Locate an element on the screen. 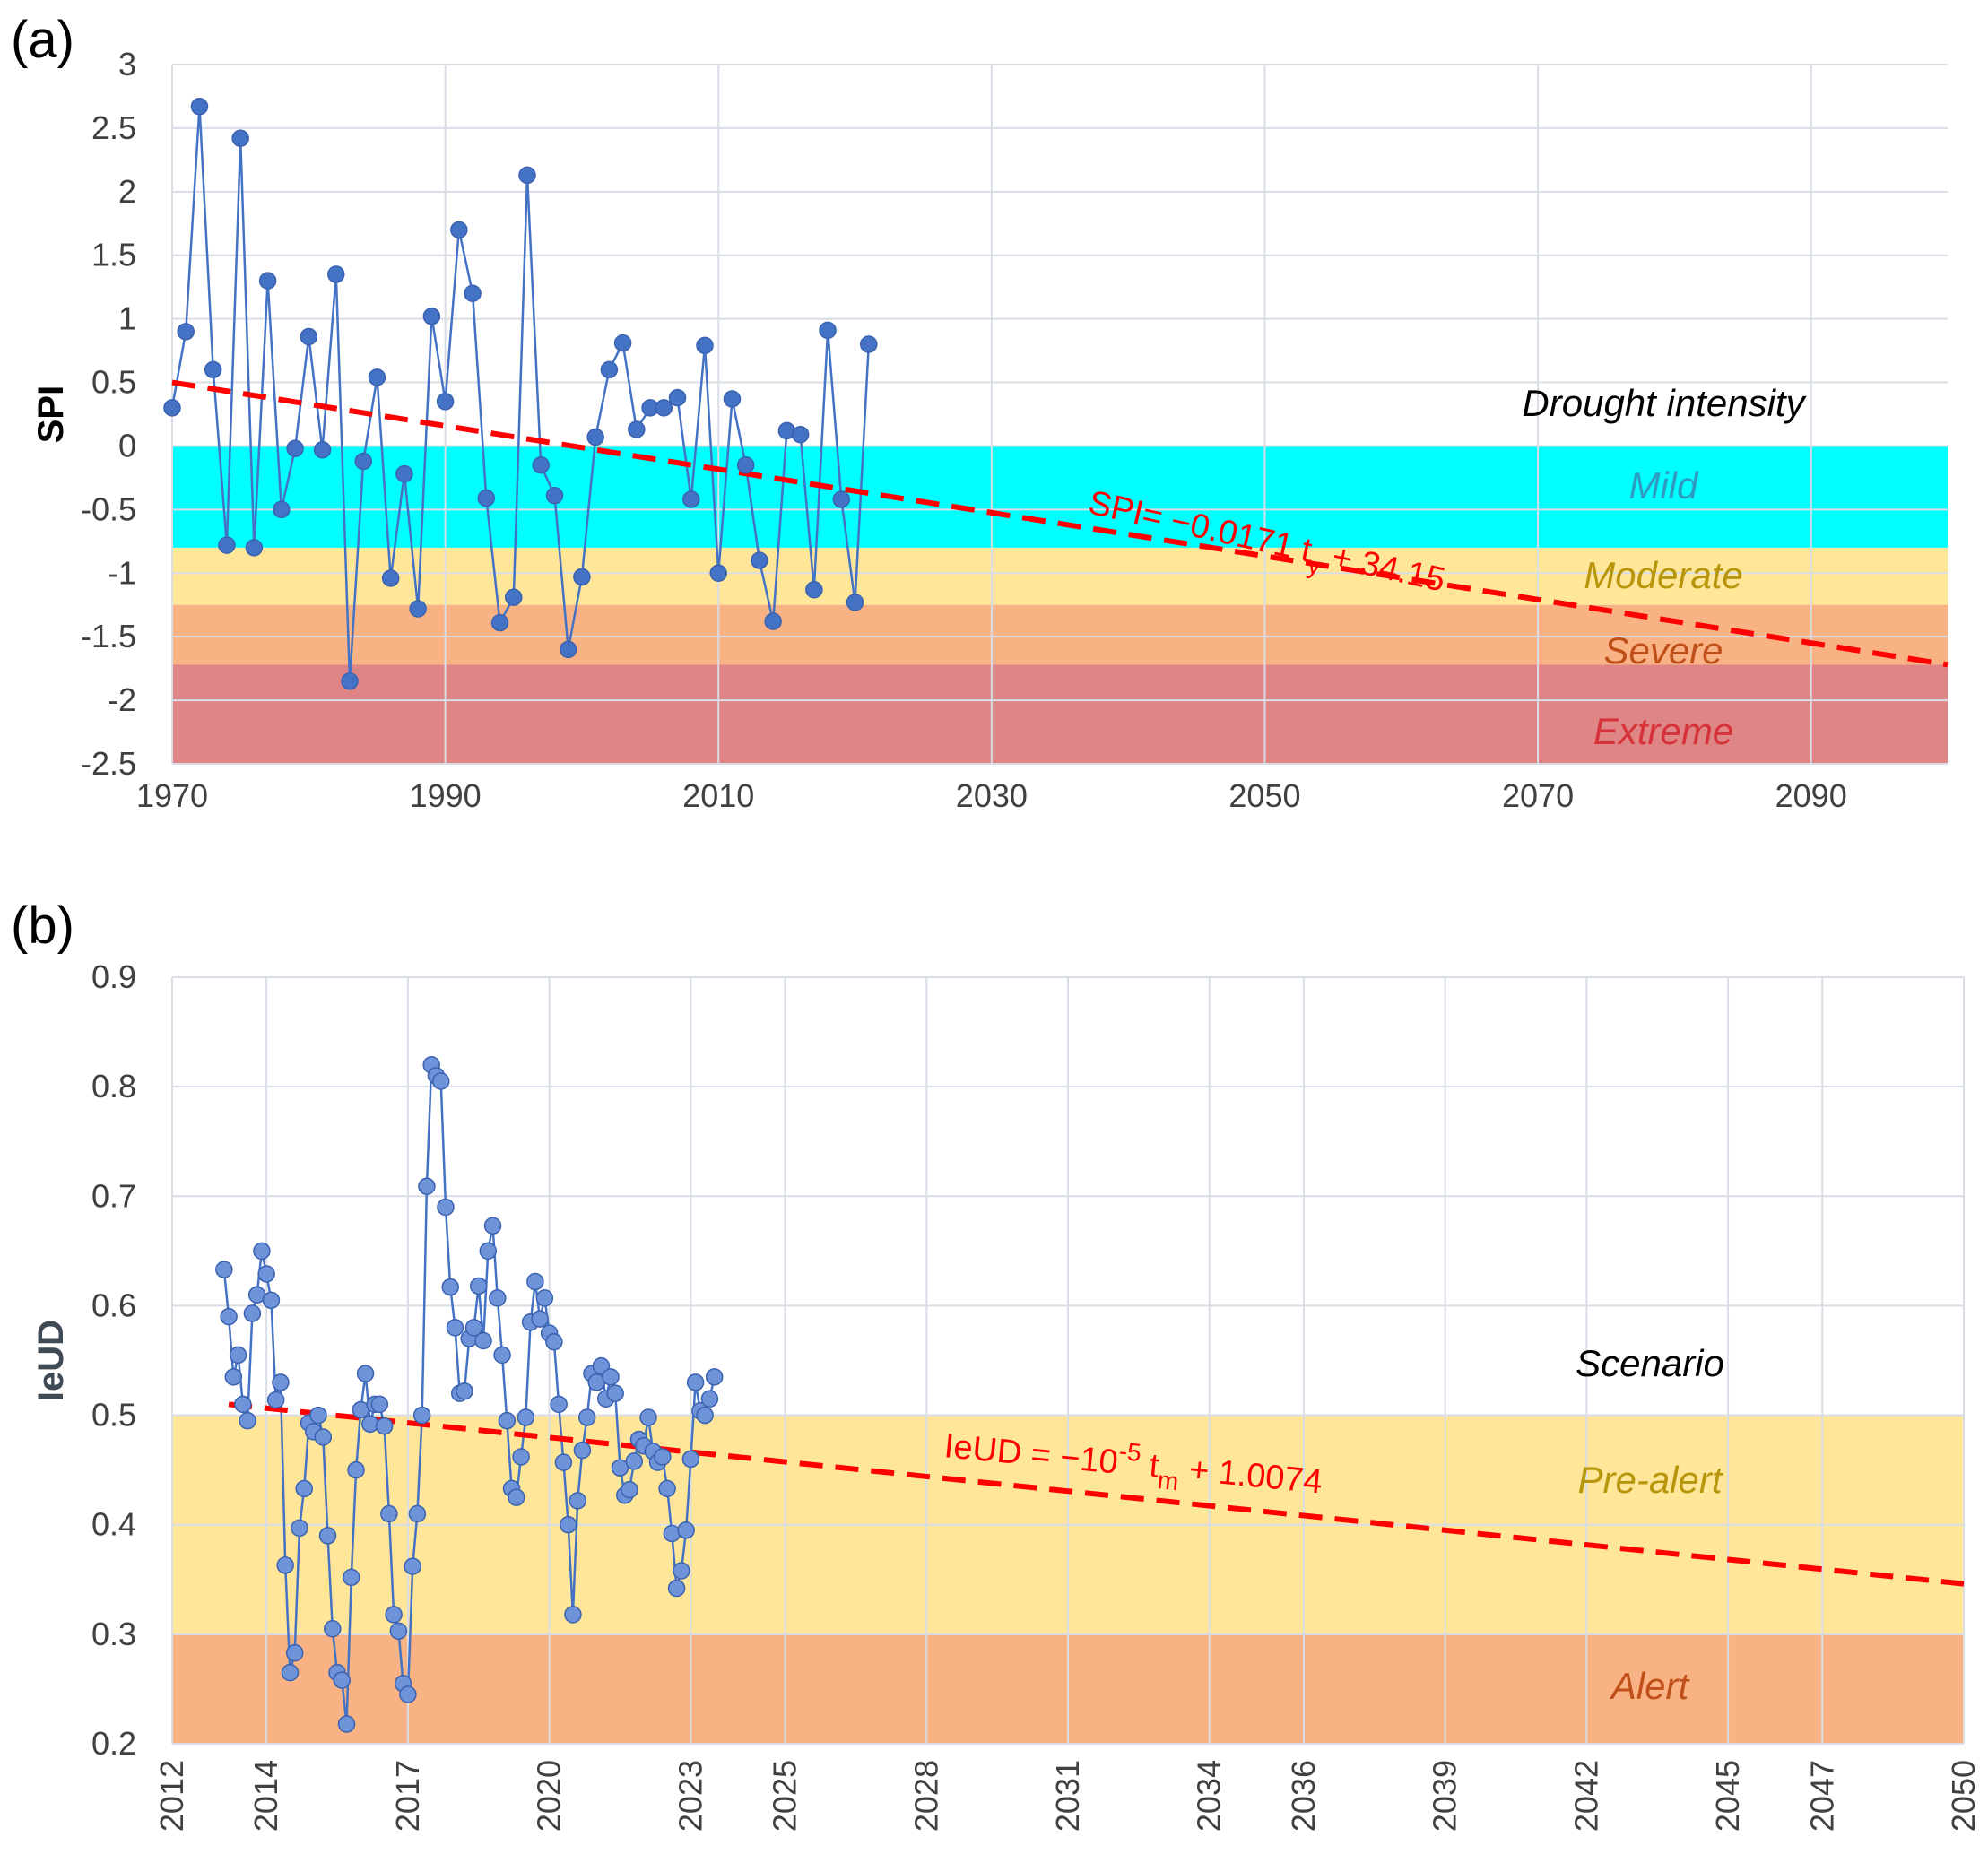  y-tick-label: -2 is located at coordinates (122, 699).